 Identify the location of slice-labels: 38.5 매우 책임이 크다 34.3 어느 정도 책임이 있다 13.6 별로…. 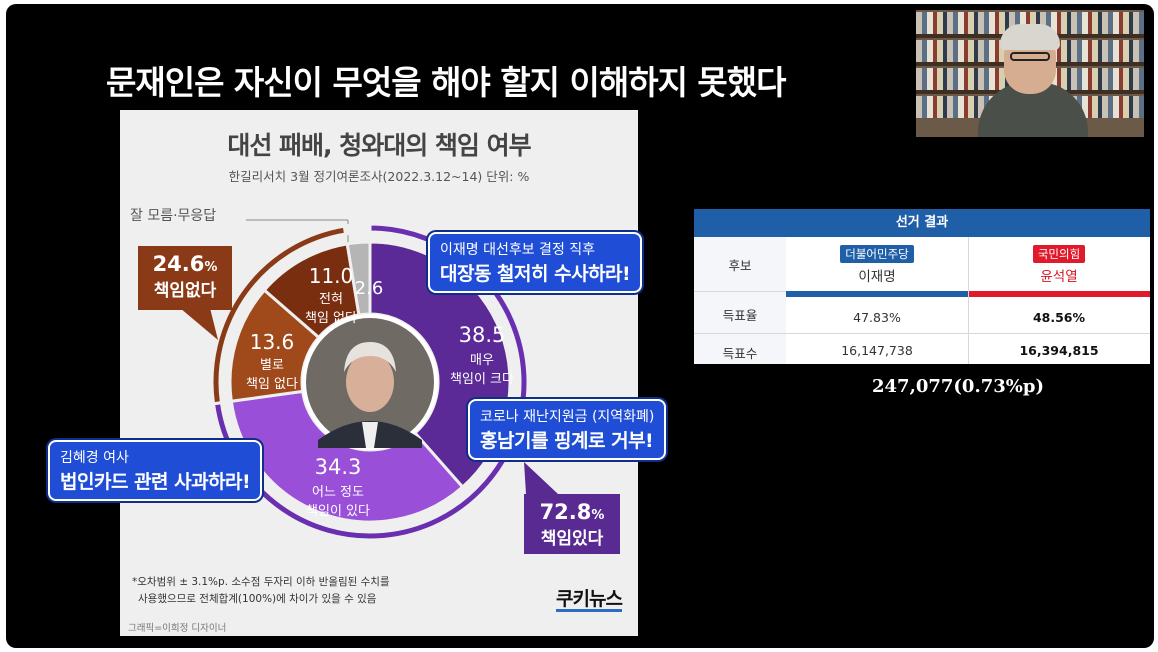
(380, 391).